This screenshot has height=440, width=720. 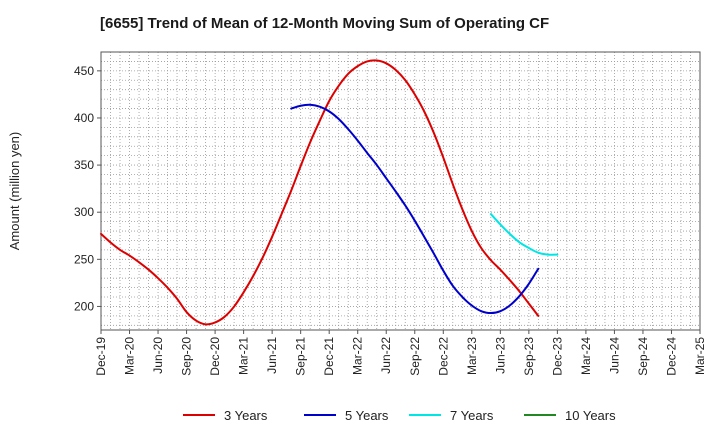 What do you see at coordinates (500, 355) in the screenshot?
I see `x-tick-label: Jun-23` at bounding box center [500, 355].